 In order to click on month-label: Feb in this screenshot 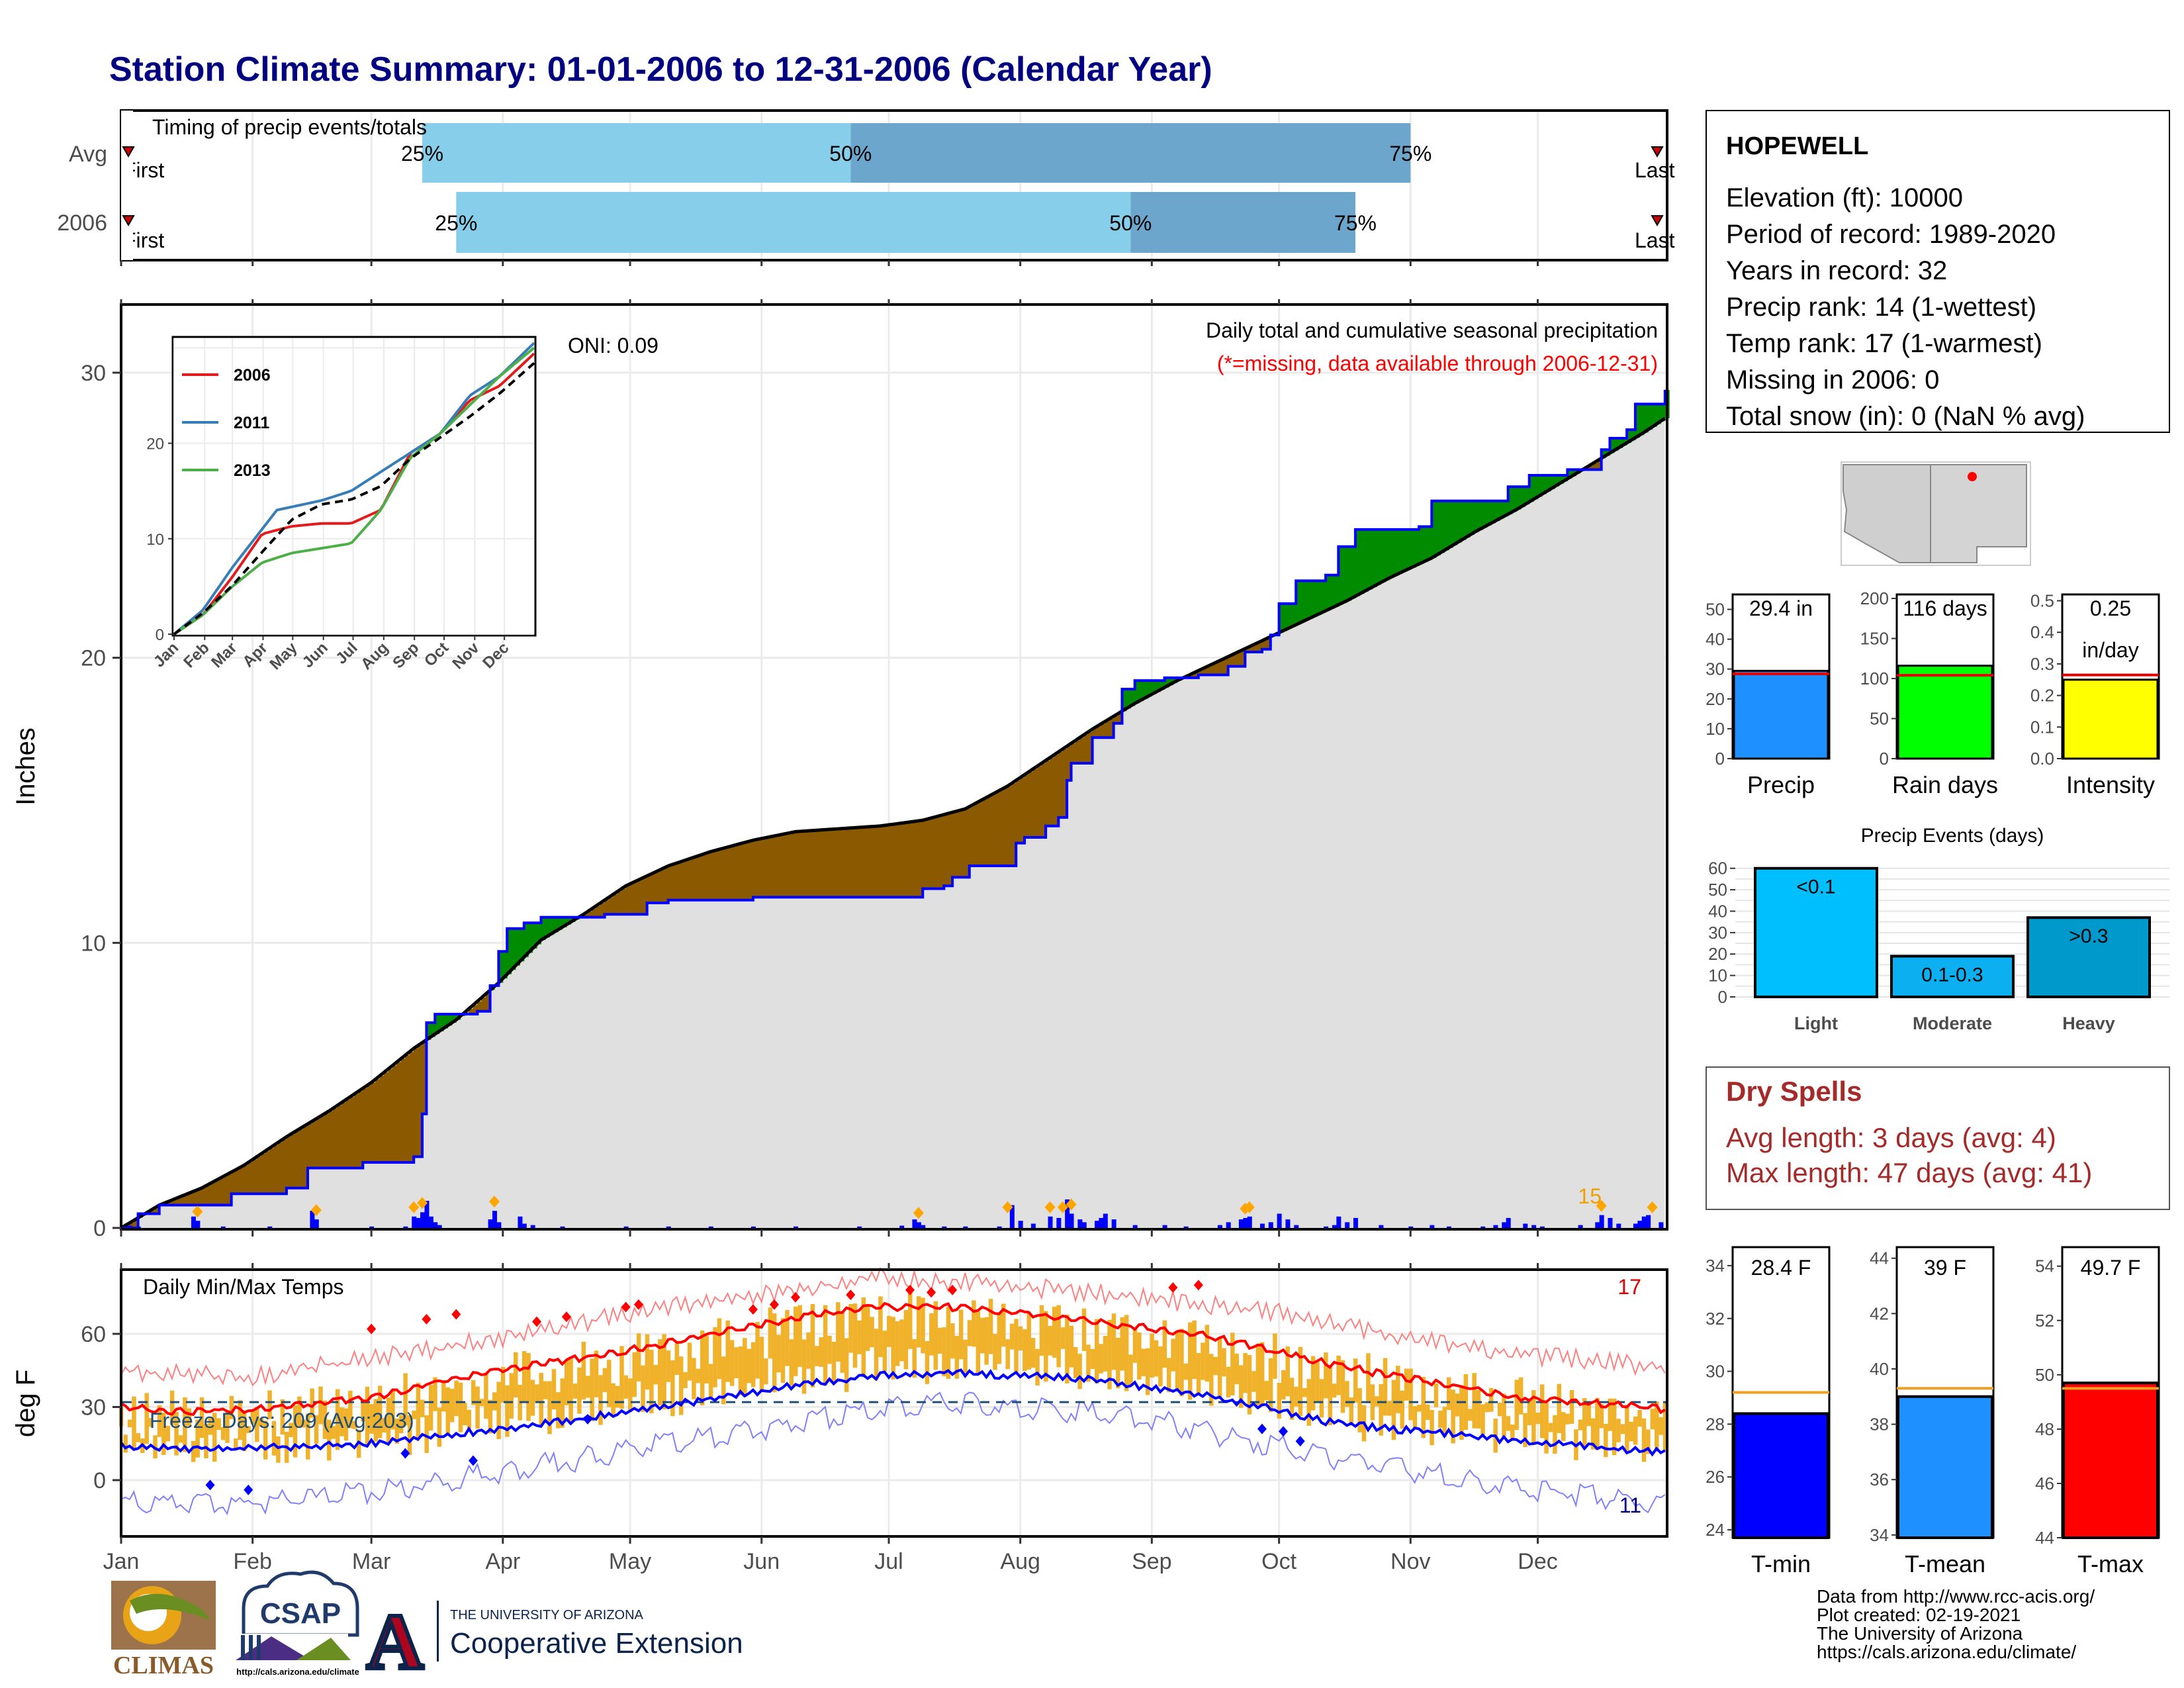, I will do `click(252, 1561)`.